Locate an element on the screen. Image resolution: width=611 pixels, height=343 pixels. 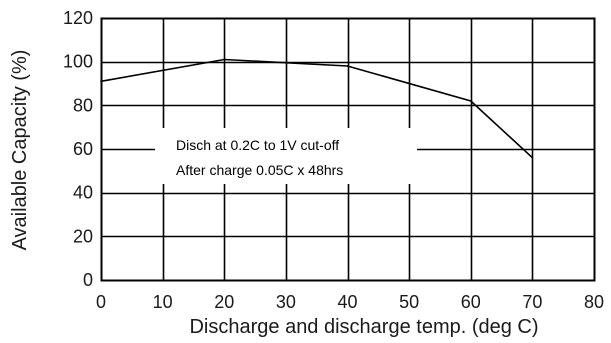
annotation-background is located at coordinates (286, 156).